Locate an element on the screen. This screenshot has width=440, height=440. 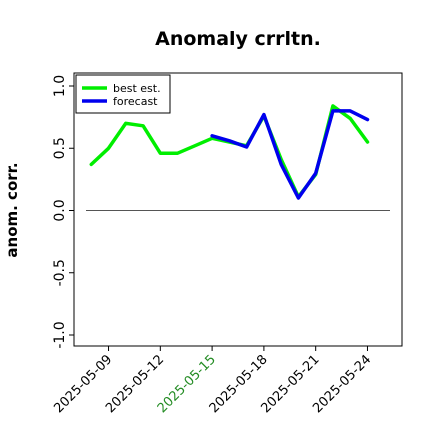
legend-box is located at coordinates (123, 94).